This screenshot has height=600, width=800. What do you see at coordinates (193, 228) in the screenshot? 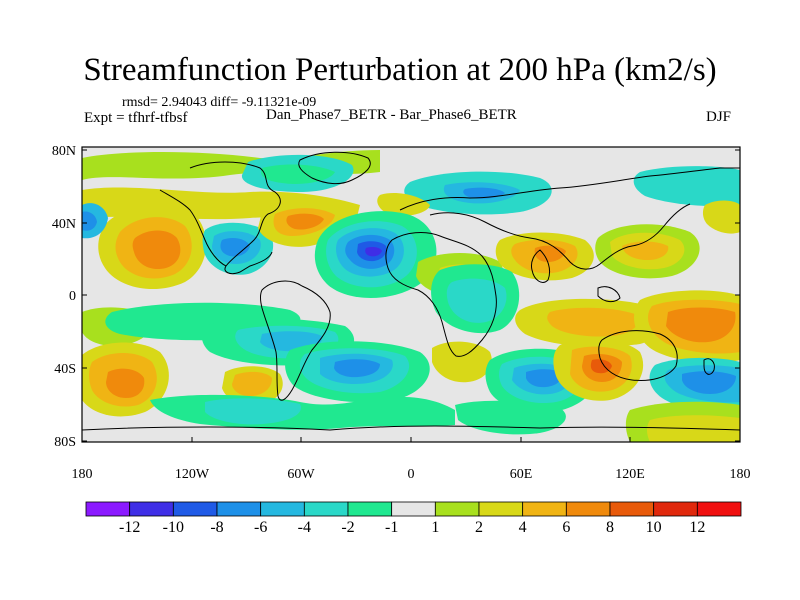
I see `north-america-west-coast` at bounding box center [193, 228].